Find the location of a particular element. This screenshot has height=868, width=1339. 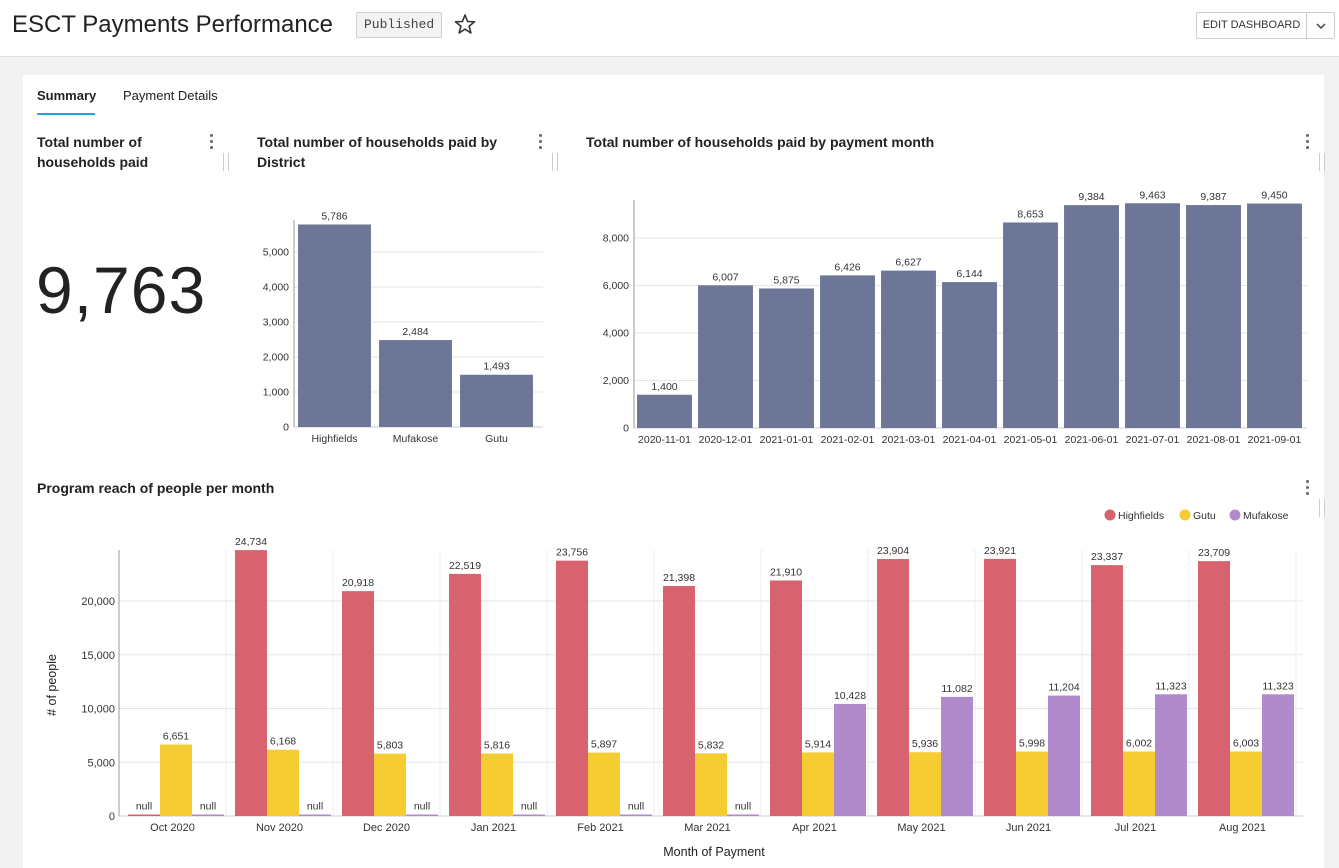

bar-value-label: 5,786 is located at coordinates (334, 216).